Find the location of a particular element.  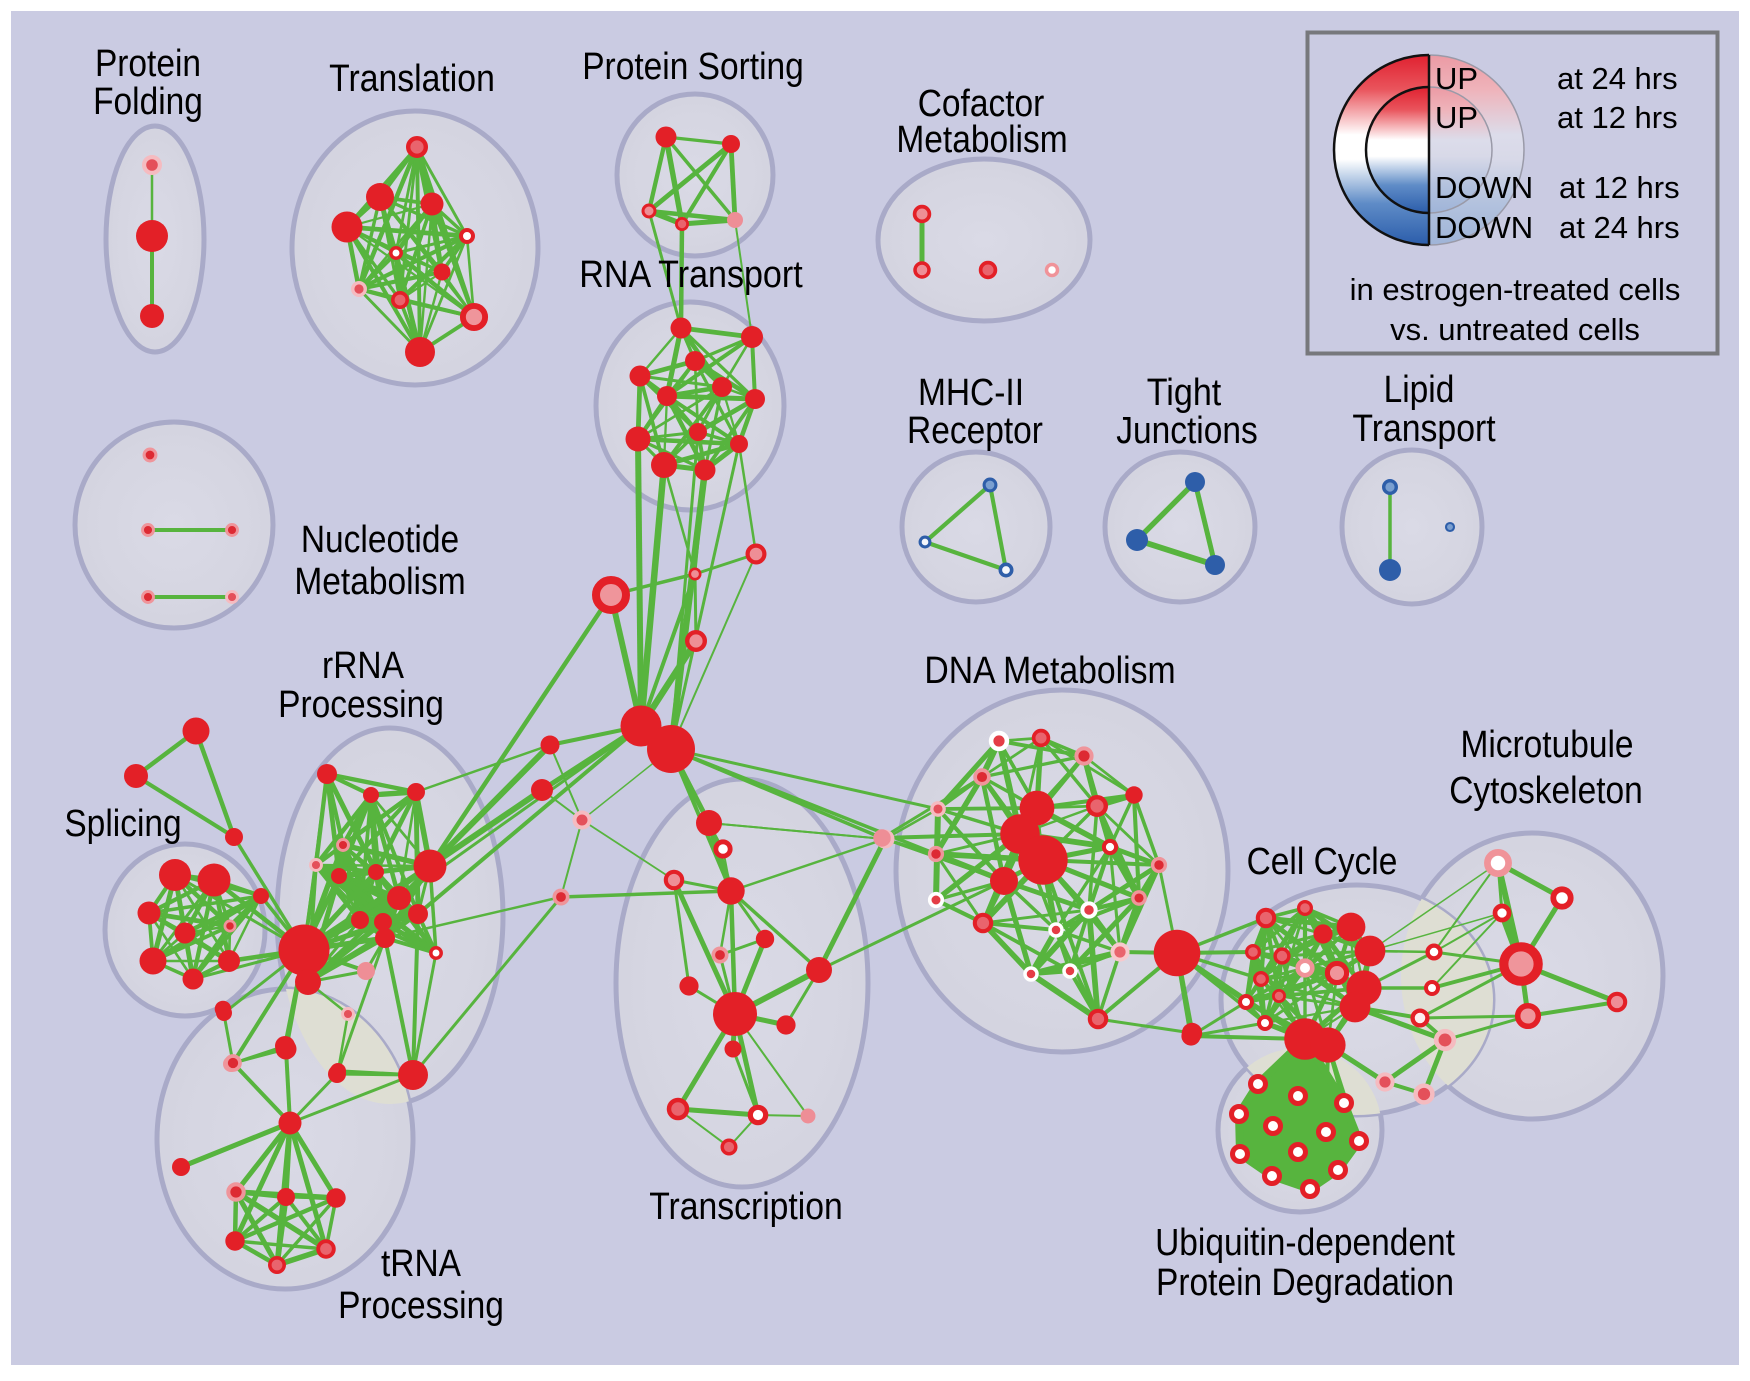

svg-text: Nucleotide is located at coordinates (380, 540).